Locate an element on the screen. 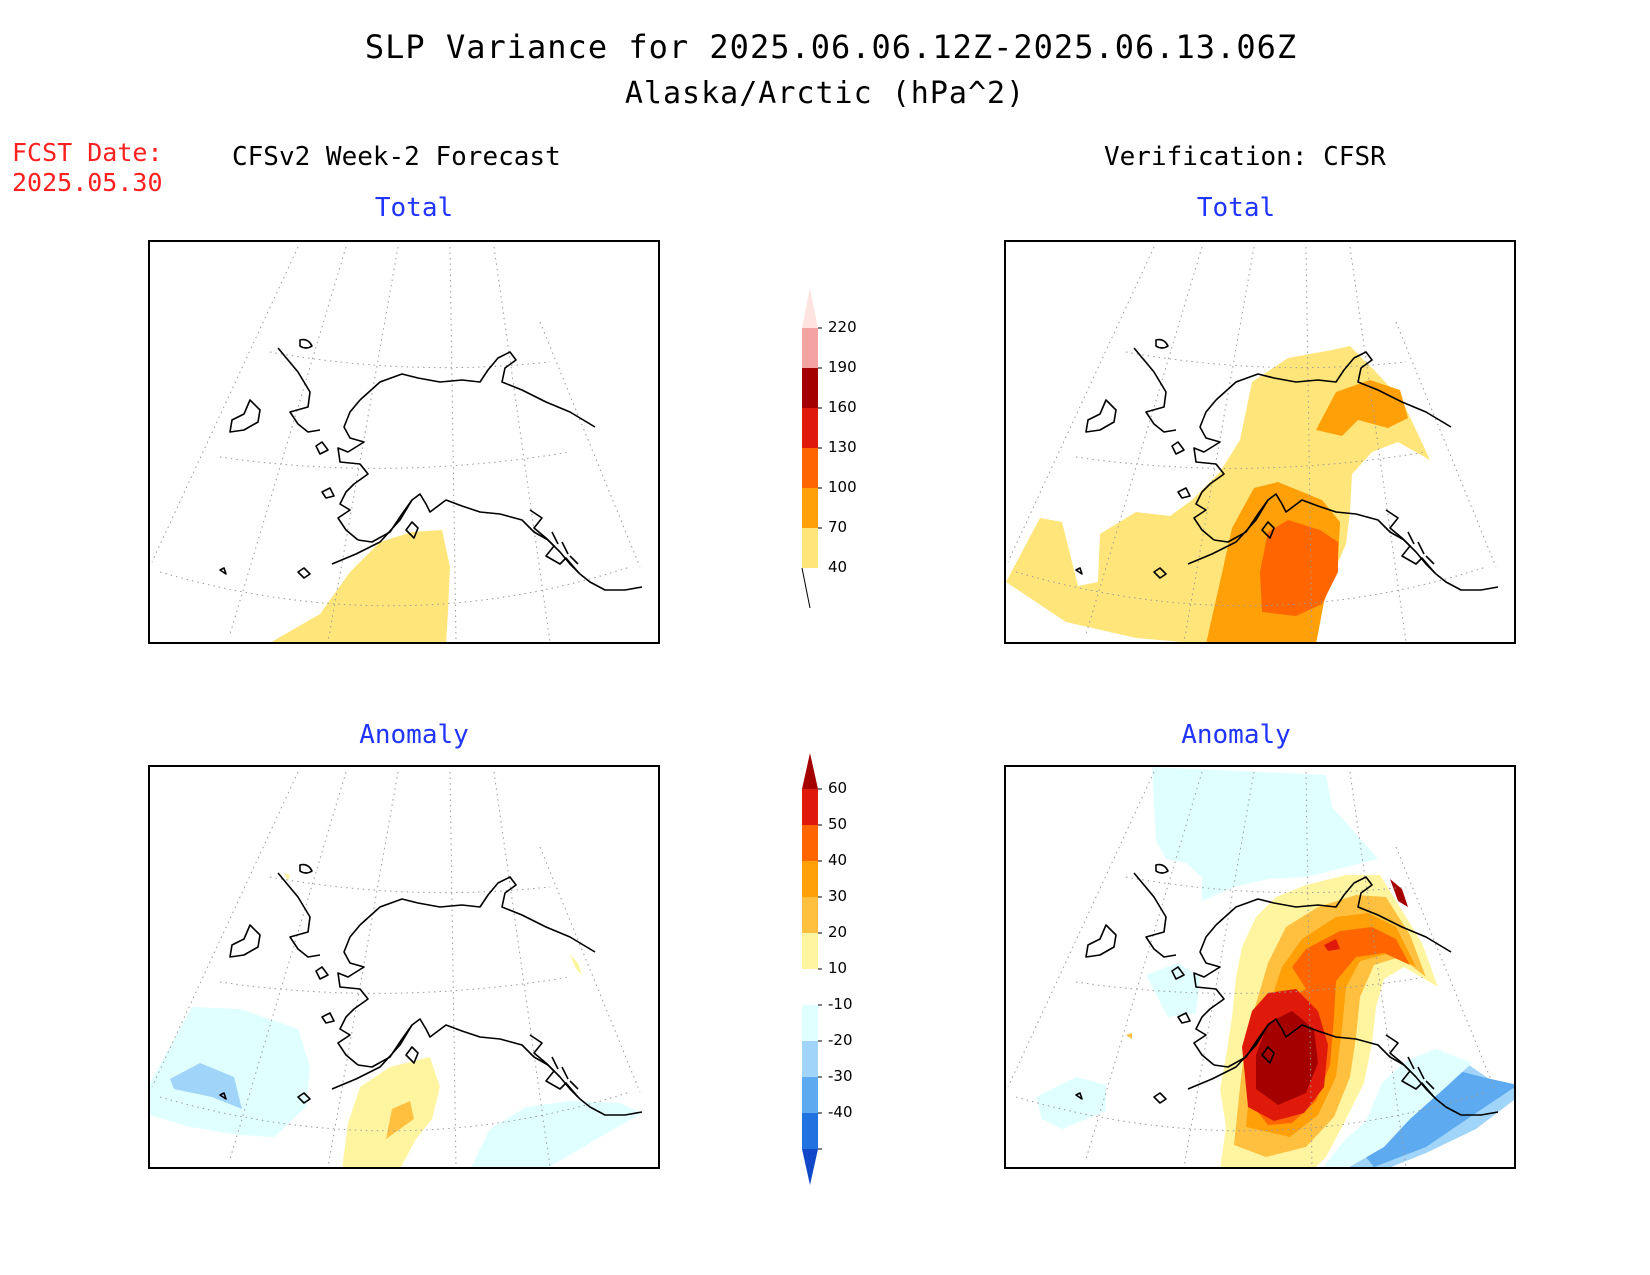 This screenshot has height=1275, width=1650. colorbar-label: 20 is located at coordinates (838, 932).